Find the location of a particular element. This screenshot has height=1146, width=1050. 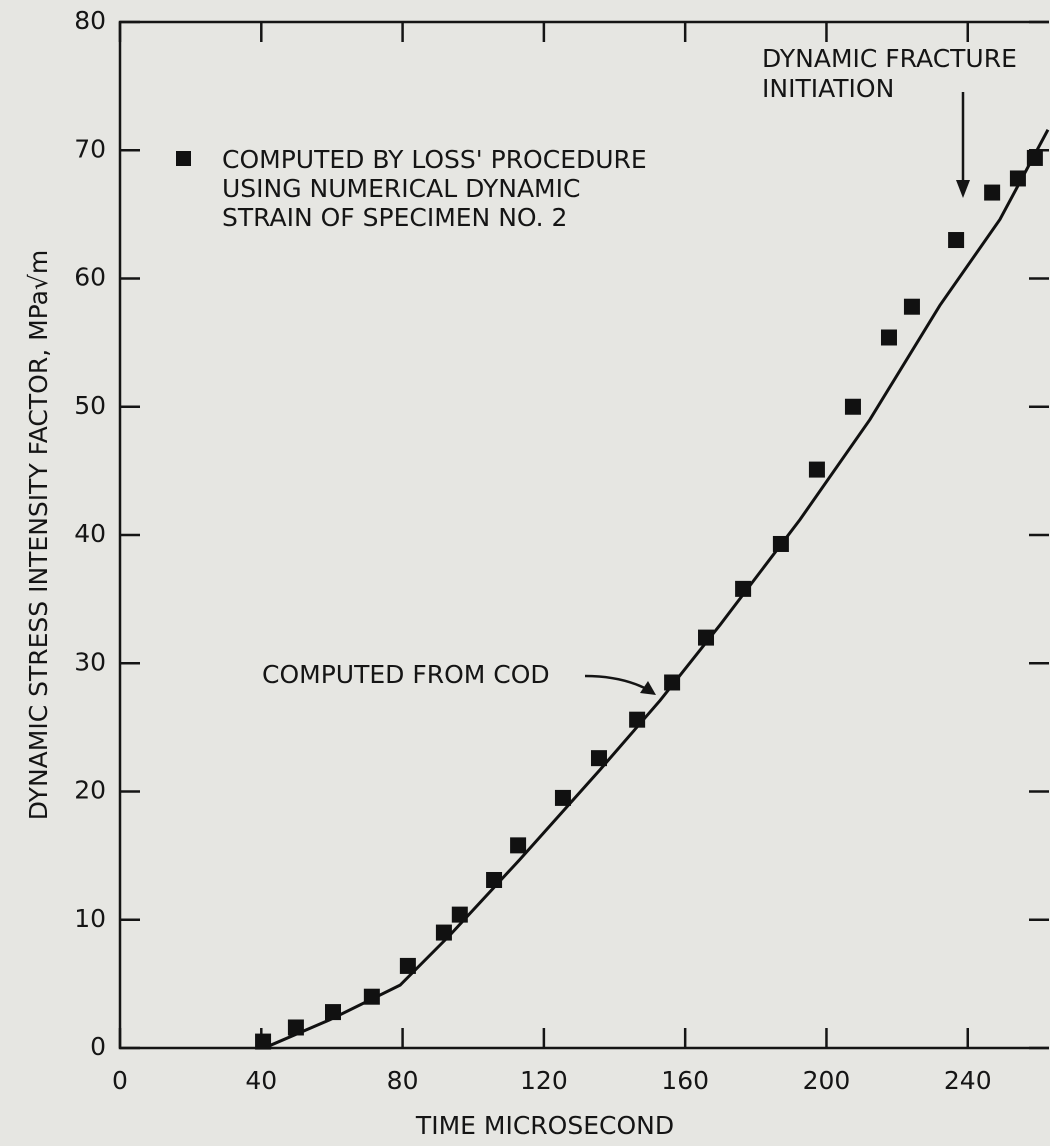

x-tick-label: 40 is located at coordinates (261, 1080).